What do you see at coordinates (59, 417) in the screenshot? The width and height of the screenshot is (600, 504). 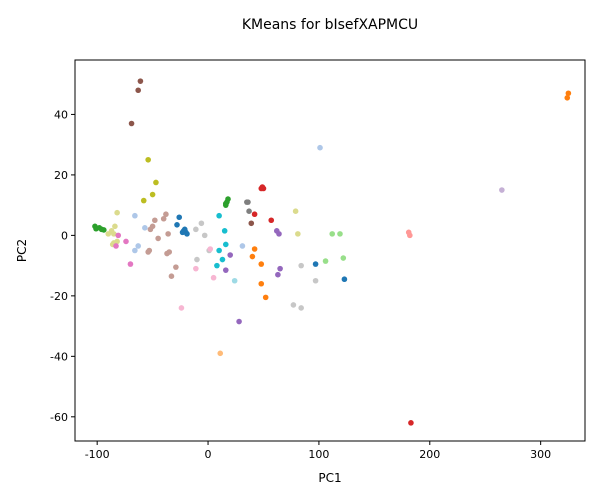 I see `y-tick-label: -60` at bounding box center [59, 417].